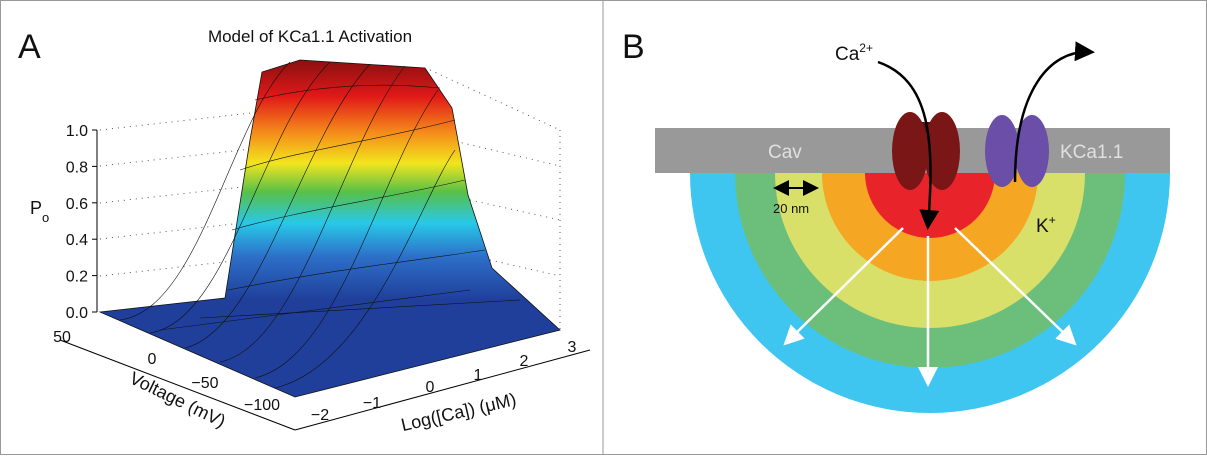 This screenshot has width=1207, height=460. What do you see at coordinates (1091, 152) in the screenshot?
I see `kca-label: KCa1.1` at bounding box center [1091, 152].